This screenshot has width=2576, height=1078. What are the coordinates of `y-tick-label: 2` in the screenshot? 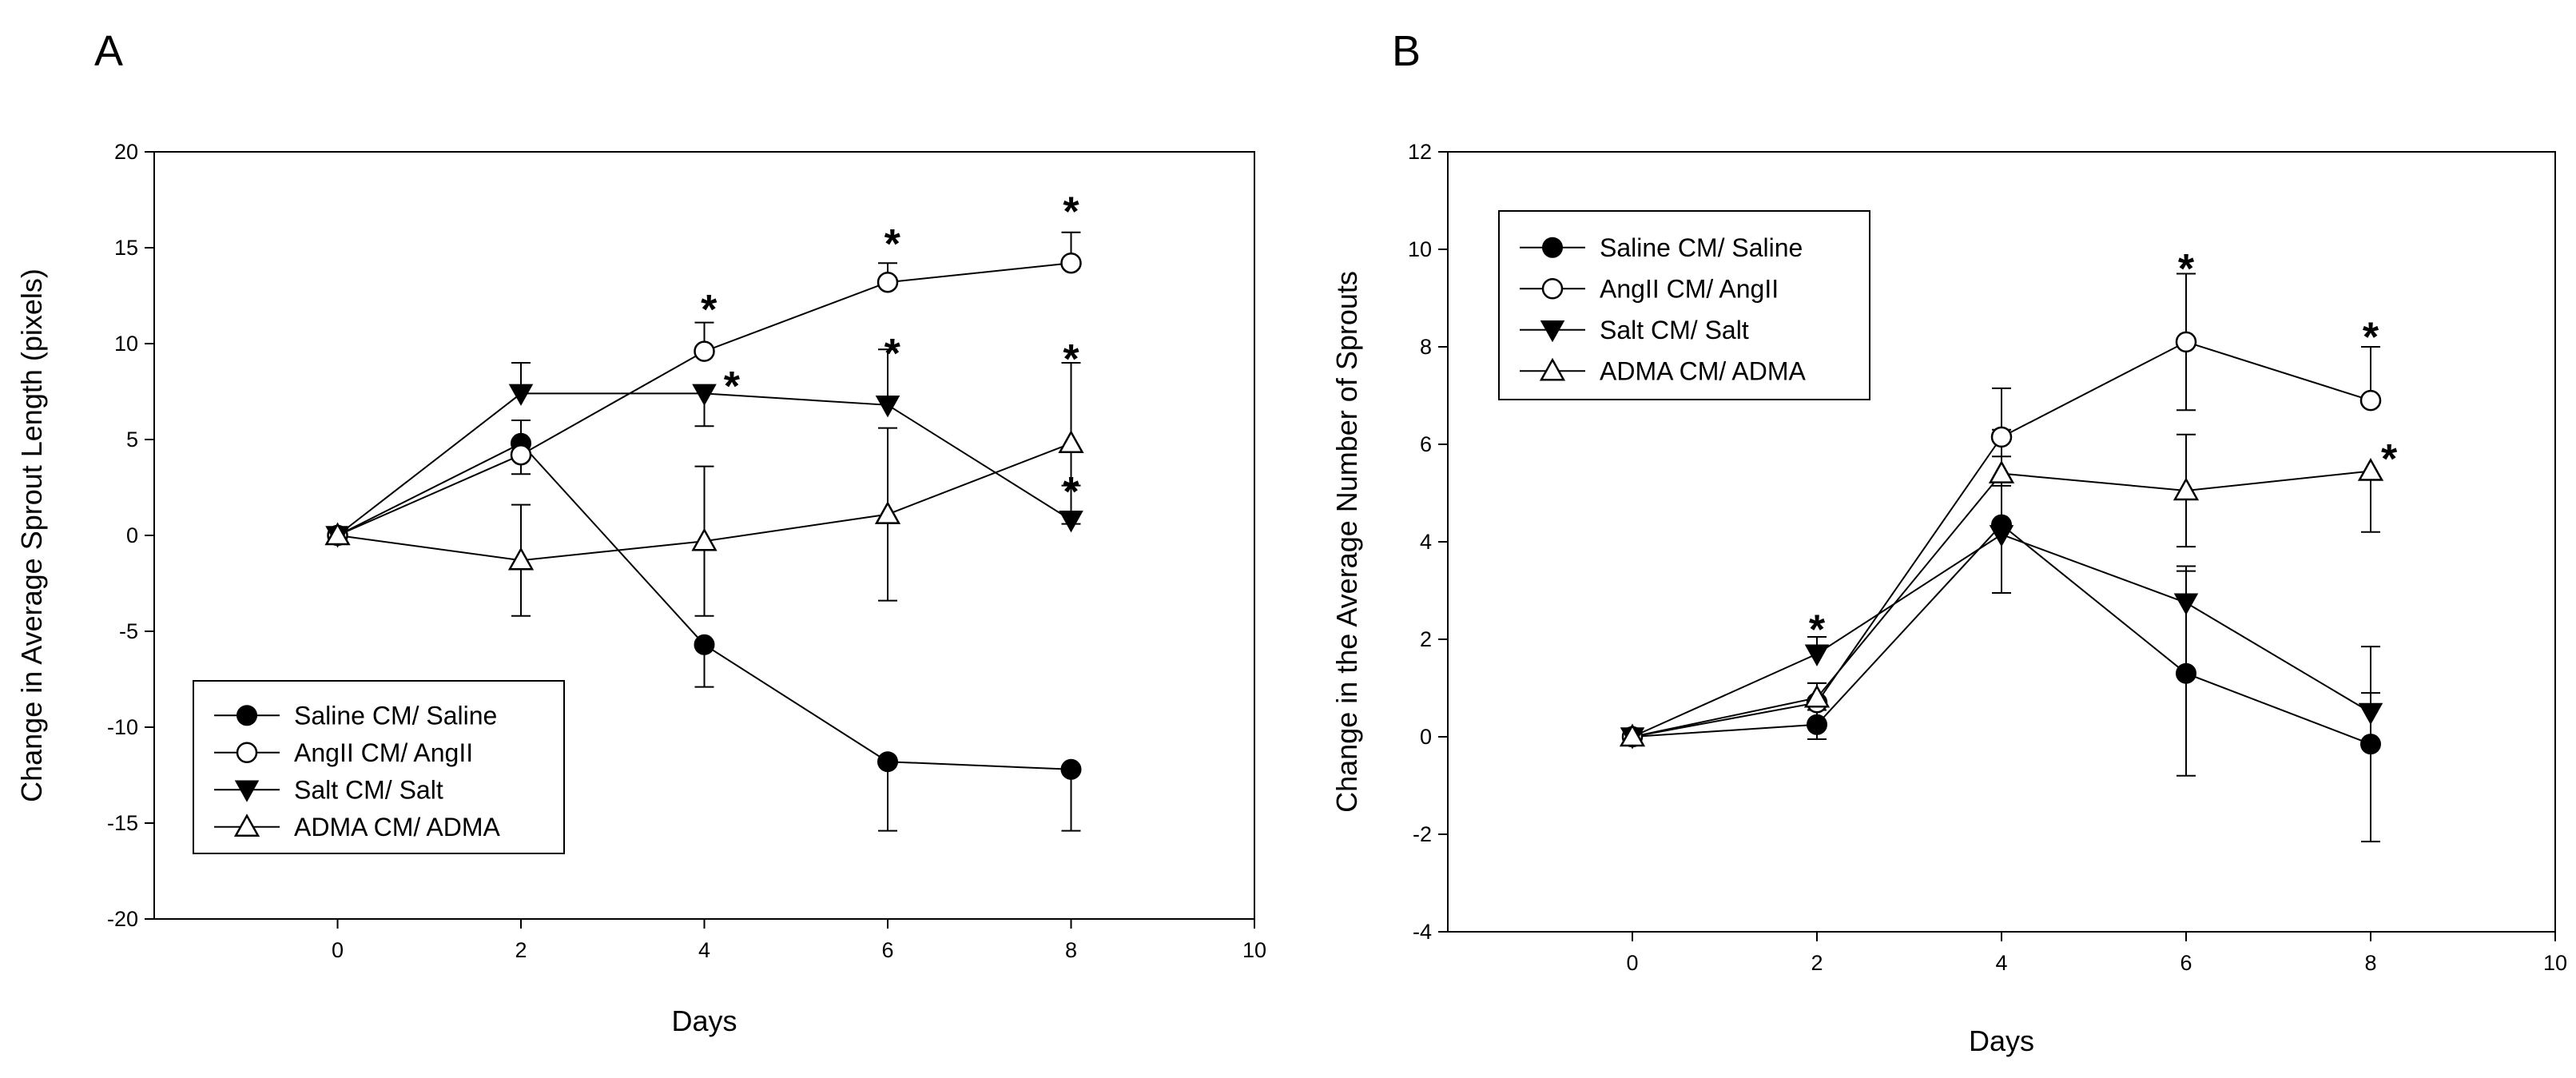 It's located at (1426, 639).